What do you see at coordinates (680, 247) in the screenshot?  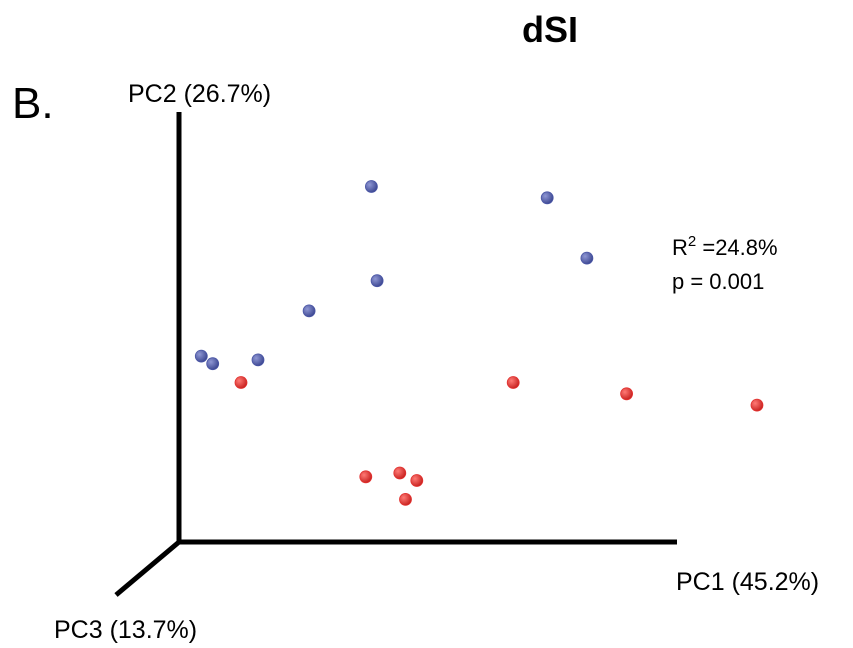 I see `r2-prefix: R` at bounding box center [680, 247].